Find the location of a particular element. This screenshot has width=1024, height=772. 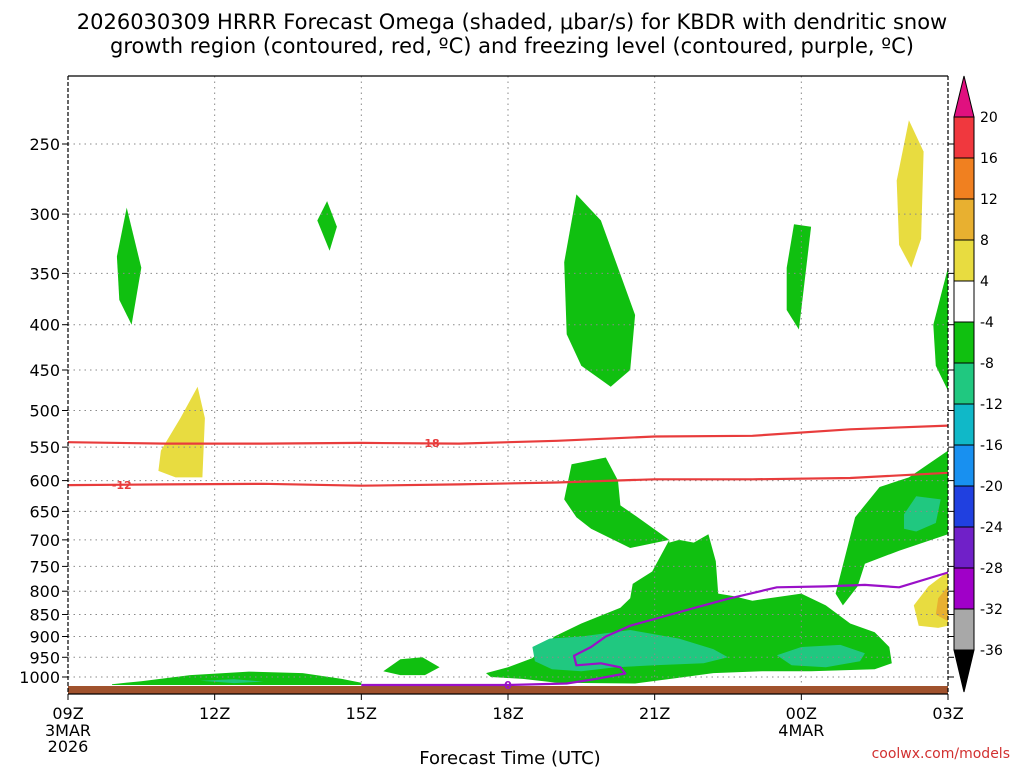

colorbar-label-4: 4 is located at coordinates (984, 282).